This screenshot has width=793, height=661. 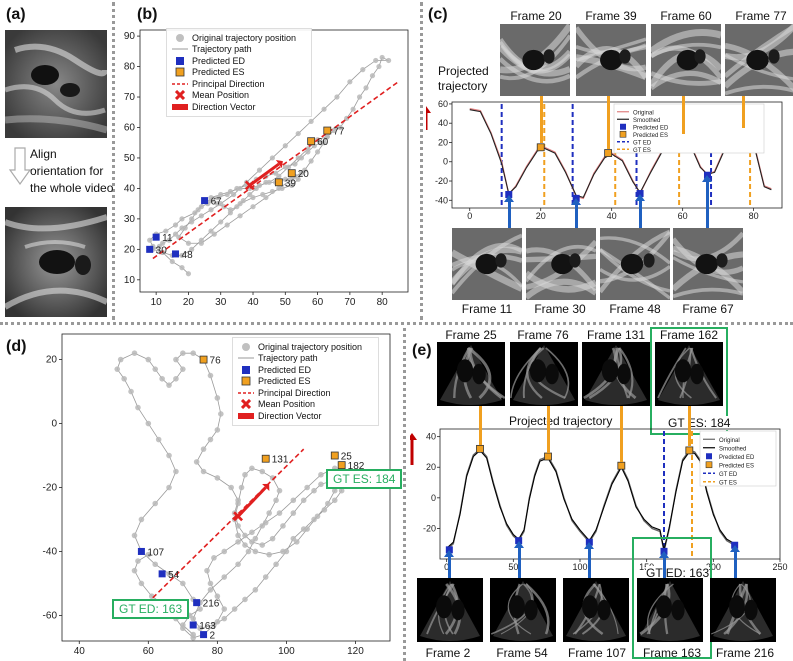 I want to click on panel-c-ed-connector-head, so click(x=576, y=202).